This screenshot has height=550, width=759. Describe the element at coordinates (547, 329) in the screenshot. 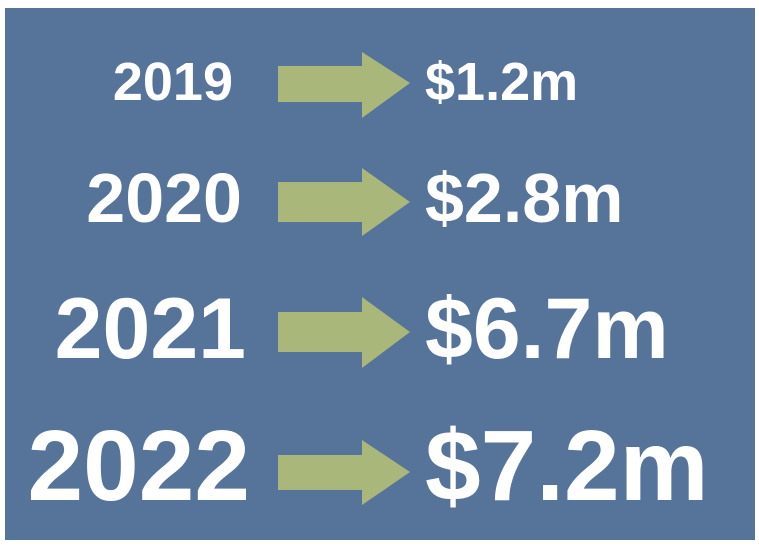

I see `amount: $6.7m` at that location.